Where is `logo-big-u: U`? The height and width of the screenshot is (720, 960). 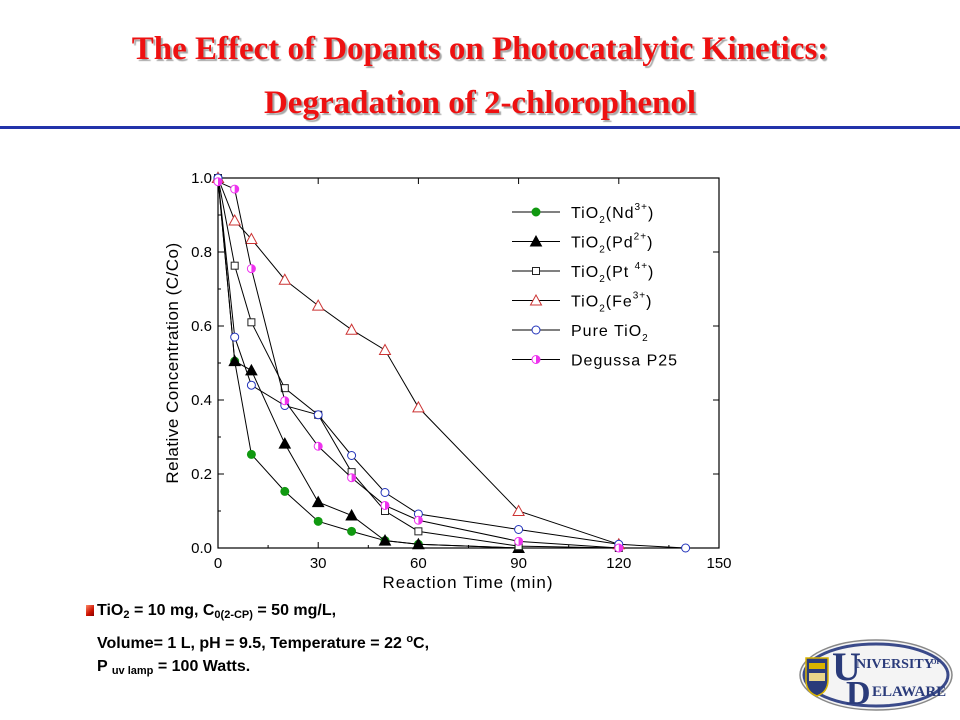
logo-big-u: U is located at coordinates (846, 666).